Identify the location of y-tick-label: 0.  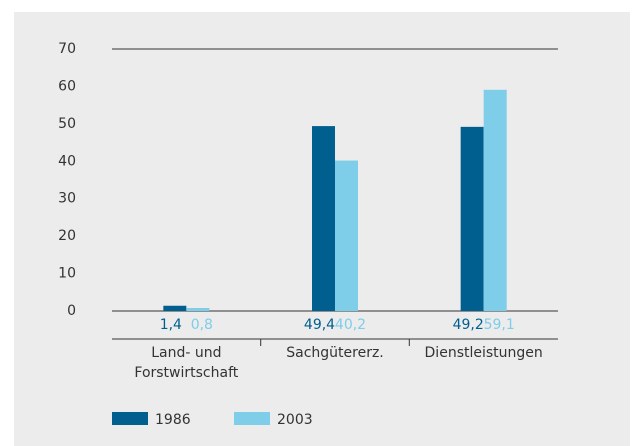
(71, 311).